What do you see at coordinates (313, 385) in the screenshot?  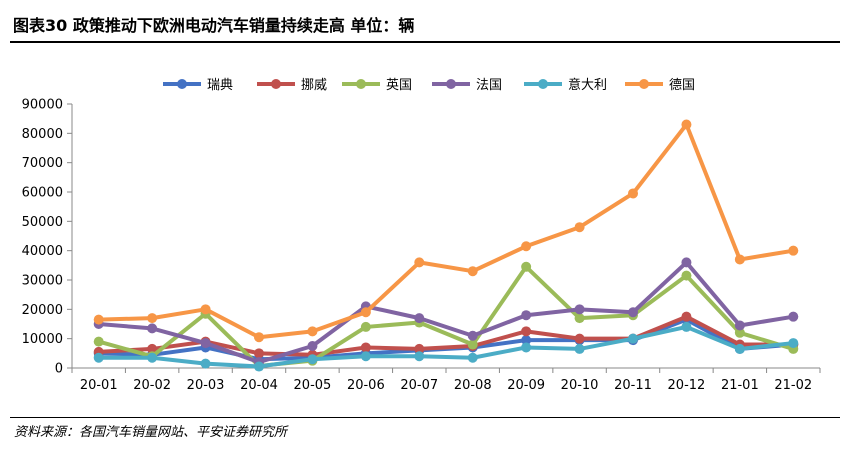 I see `x-tick-label: 20-05` at bounding box center [313, 385].